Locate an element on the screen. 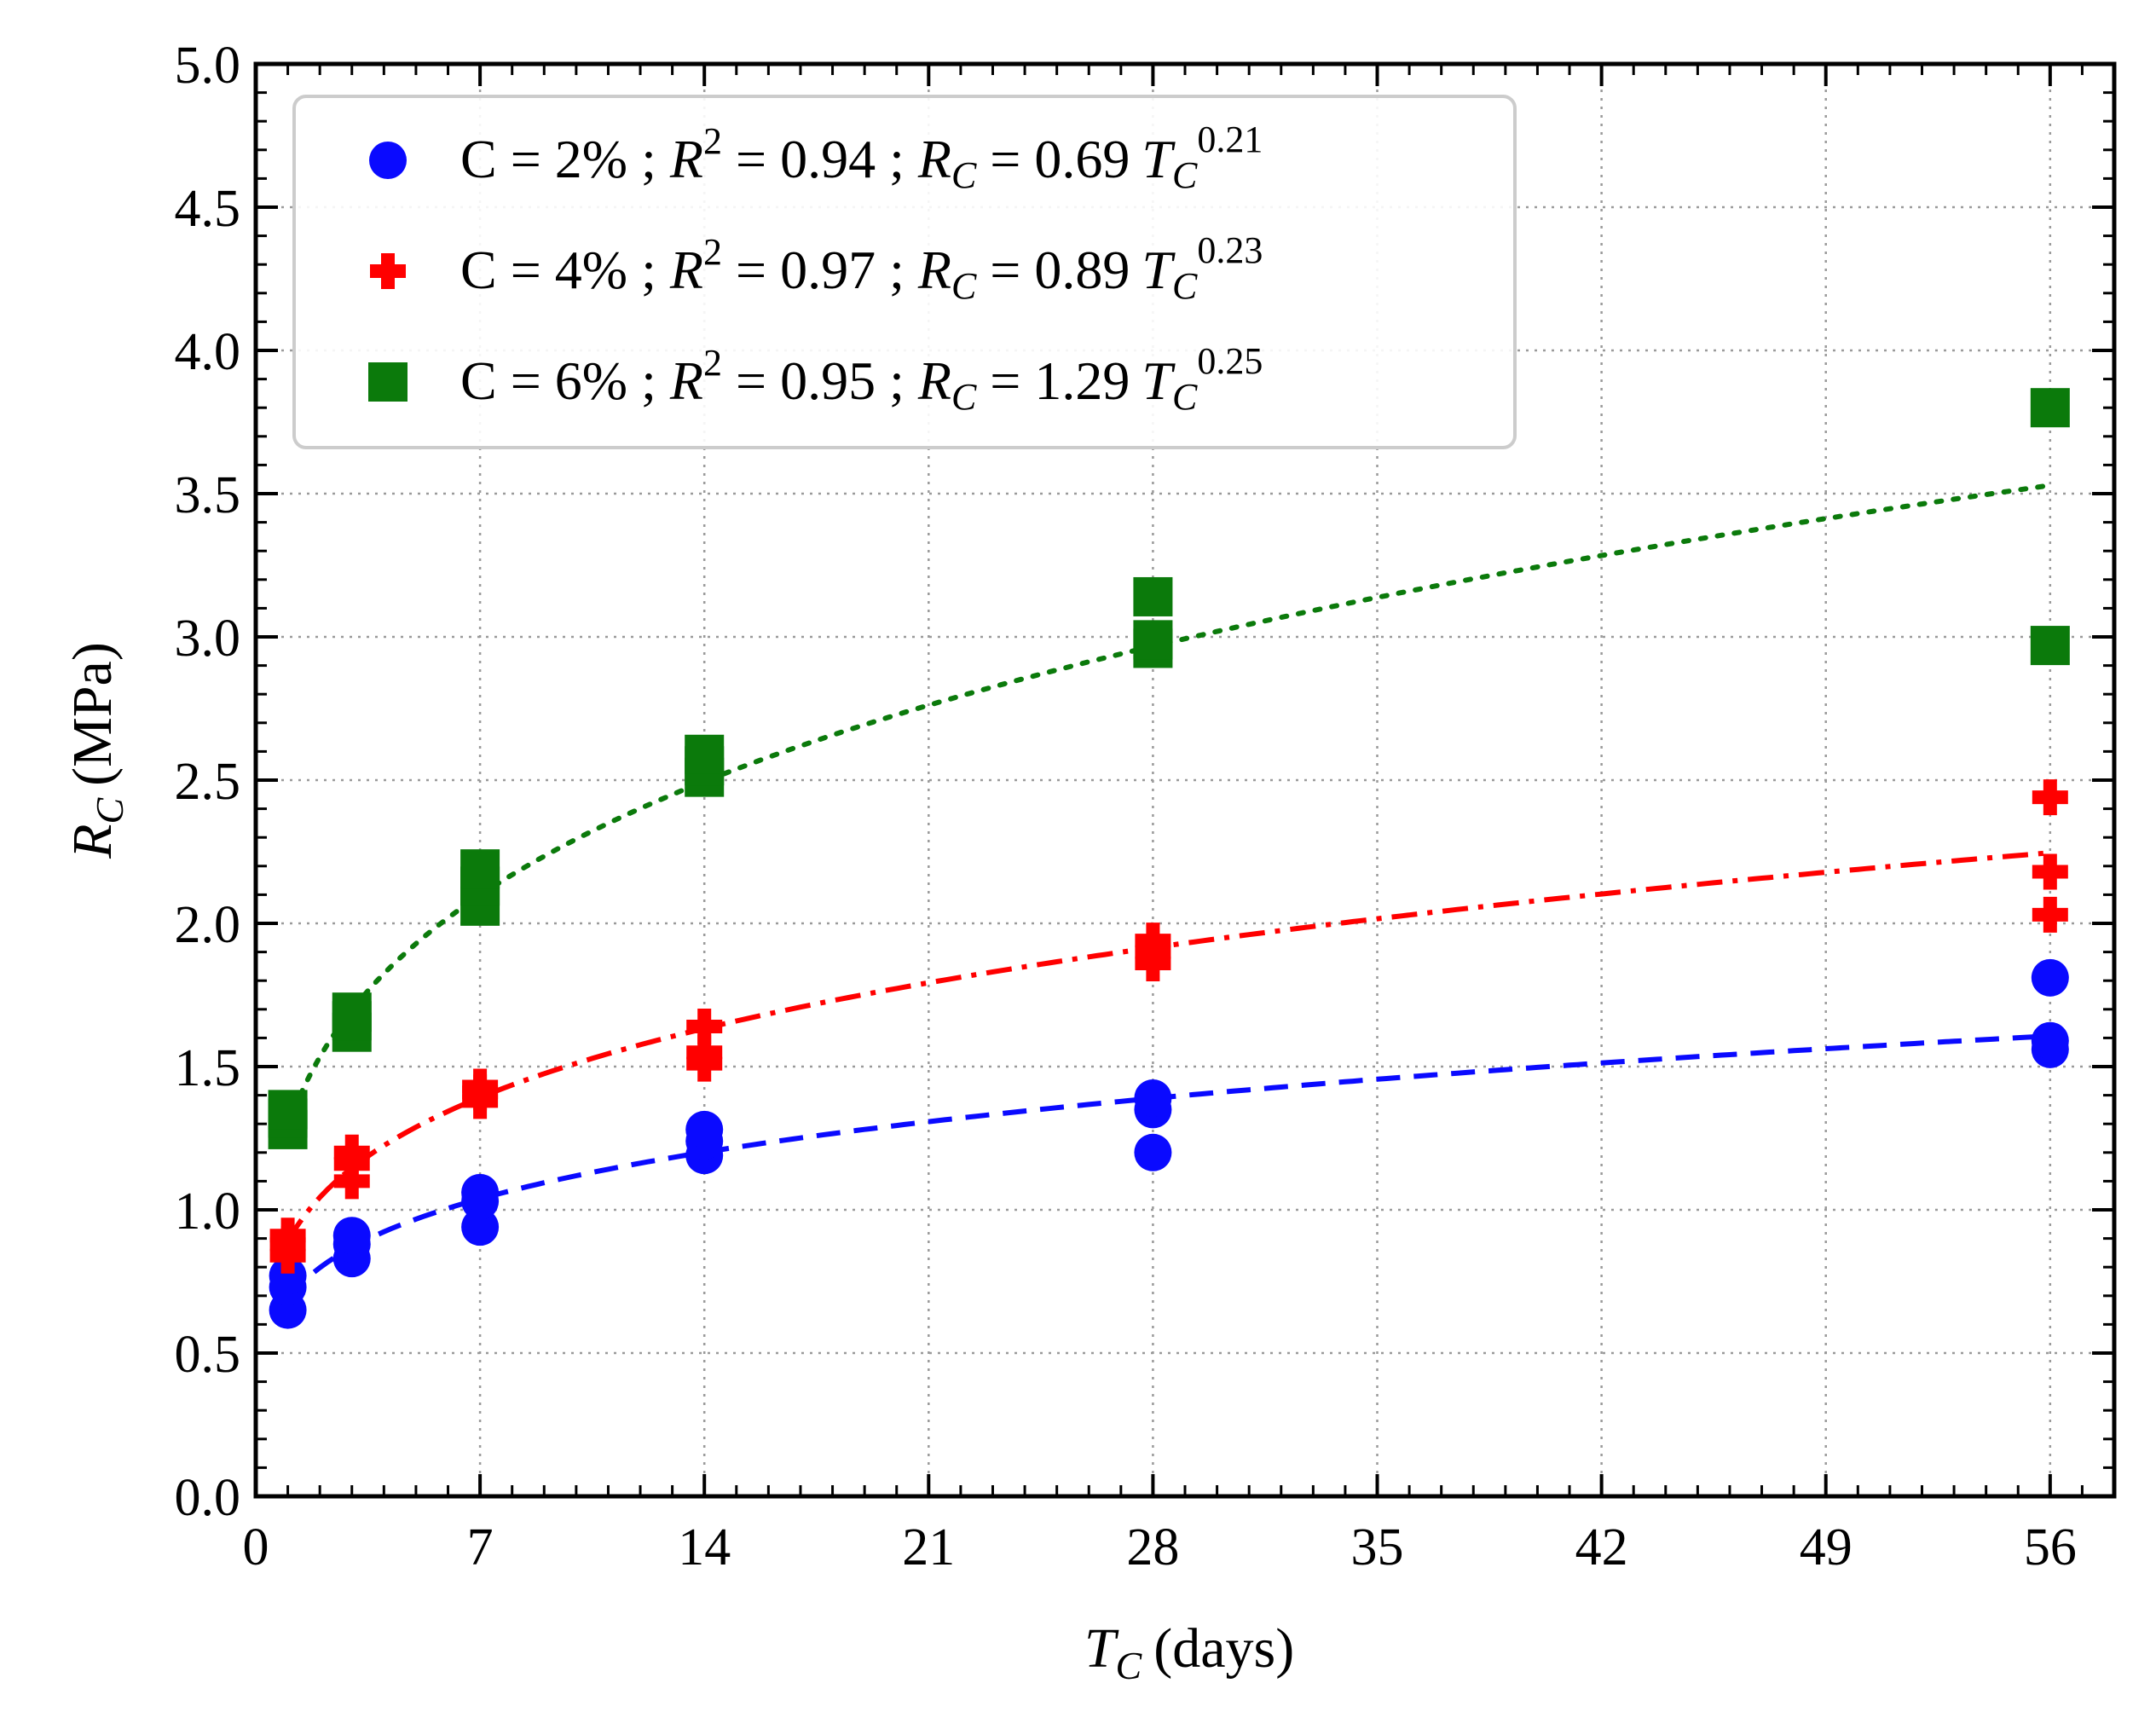 The image size is (2156, 1712). legend-r2: 0.94 is located at coordinates (828, 159).